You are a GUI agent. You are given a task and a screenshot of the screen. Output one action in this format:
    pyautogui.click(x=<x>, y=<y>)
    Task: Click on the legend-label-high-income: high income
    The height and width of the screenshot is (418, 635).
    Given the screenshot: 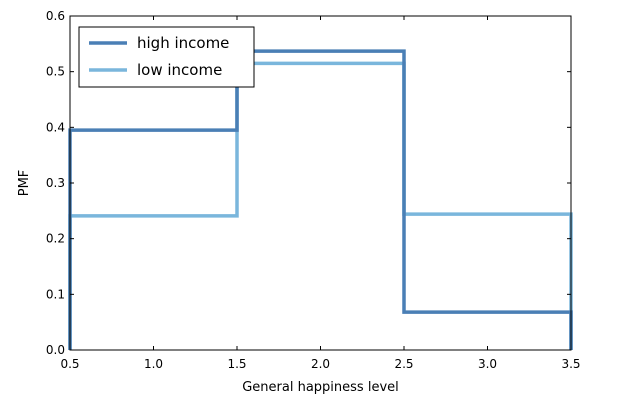 What is the action you would take?
    pyautogui.click(x=183, y=43)
    